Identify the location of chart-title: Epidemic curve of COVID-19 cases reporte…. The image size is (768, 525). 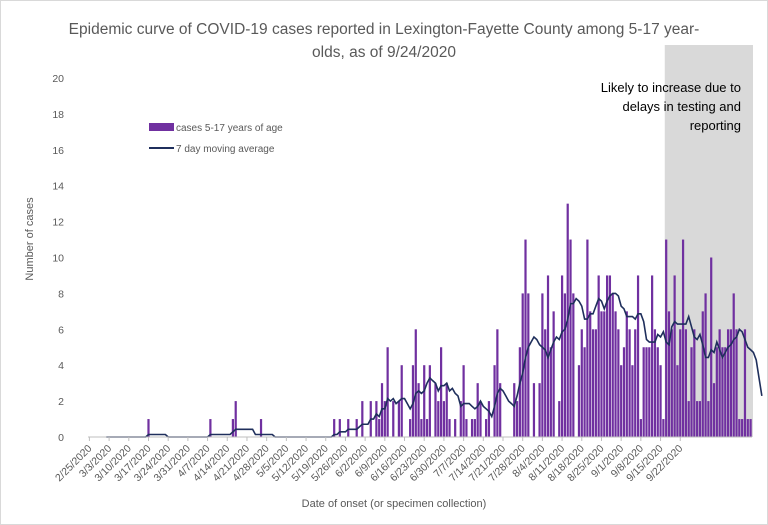
(384, 41).